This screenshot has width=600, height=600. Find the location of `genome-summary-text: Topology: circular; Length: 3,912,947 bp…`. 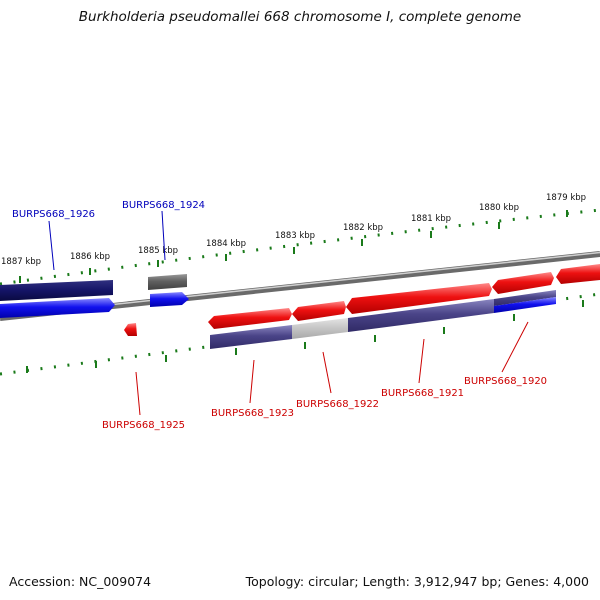

genome-summary-text: Topology: circular; Length: 3,912,947 bp… is located at coordinates (417, 581).